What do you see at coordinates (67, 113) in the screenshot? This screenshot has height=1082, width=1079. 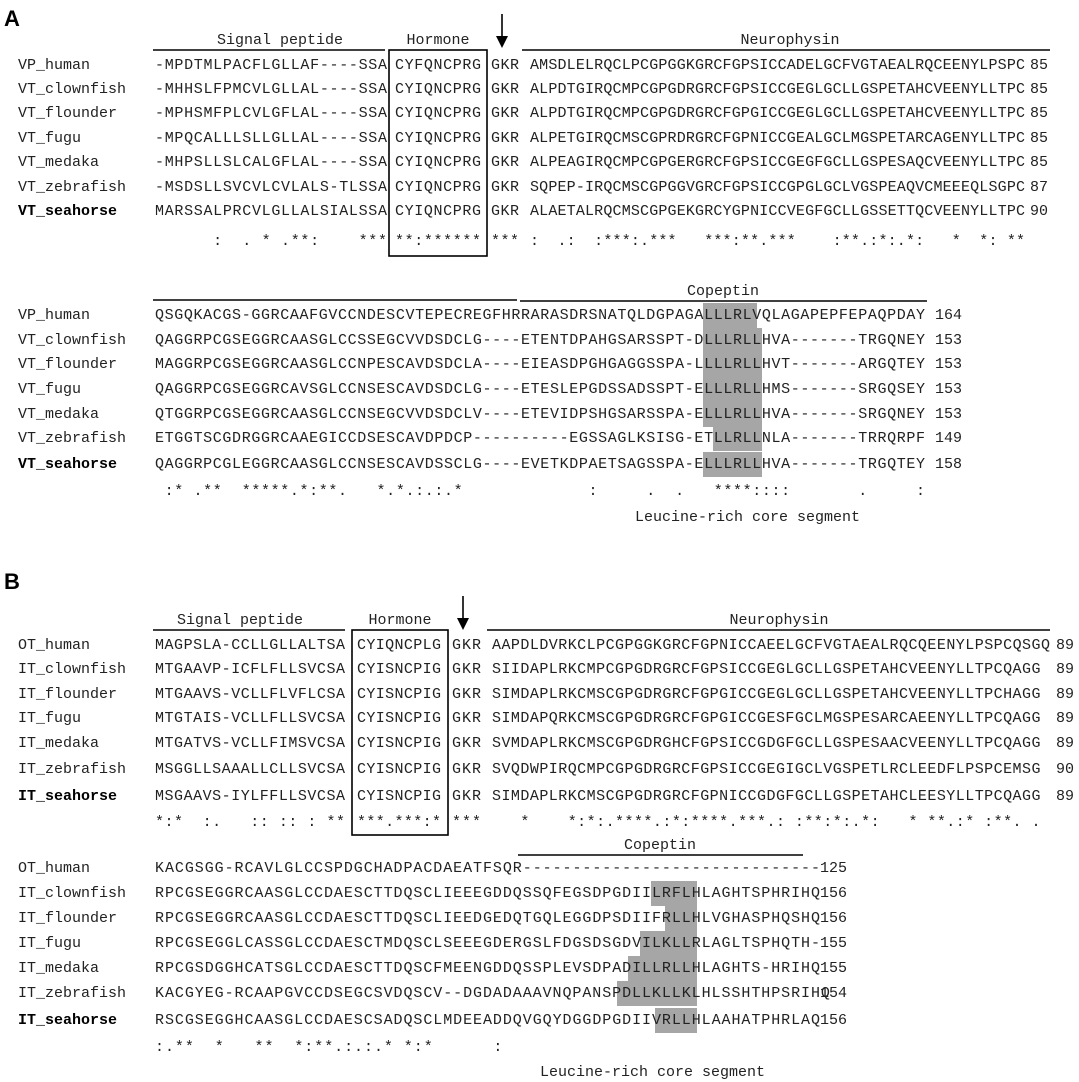 I see `sequence-name: VT_flounder` at bounding box center [67, 113].